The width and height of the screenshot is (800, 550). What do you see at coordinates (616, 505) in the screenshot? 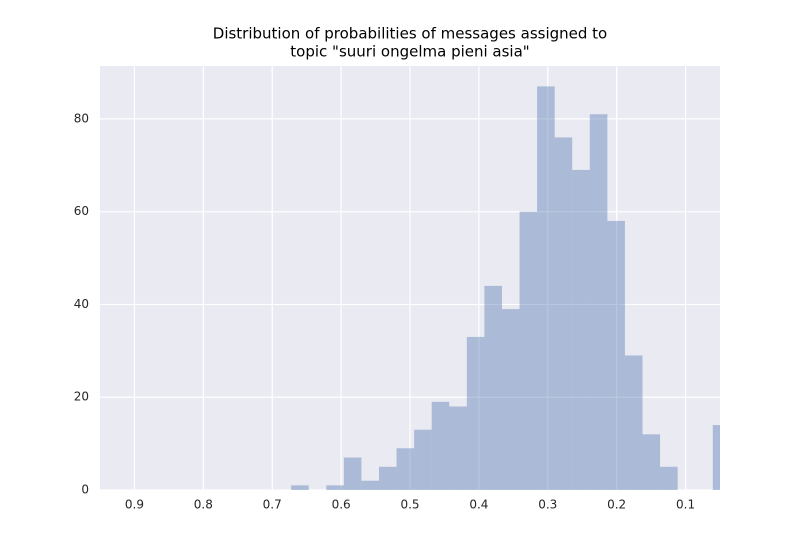
I see `x-tick-label: 0.2` at bounding box center [616, 505].